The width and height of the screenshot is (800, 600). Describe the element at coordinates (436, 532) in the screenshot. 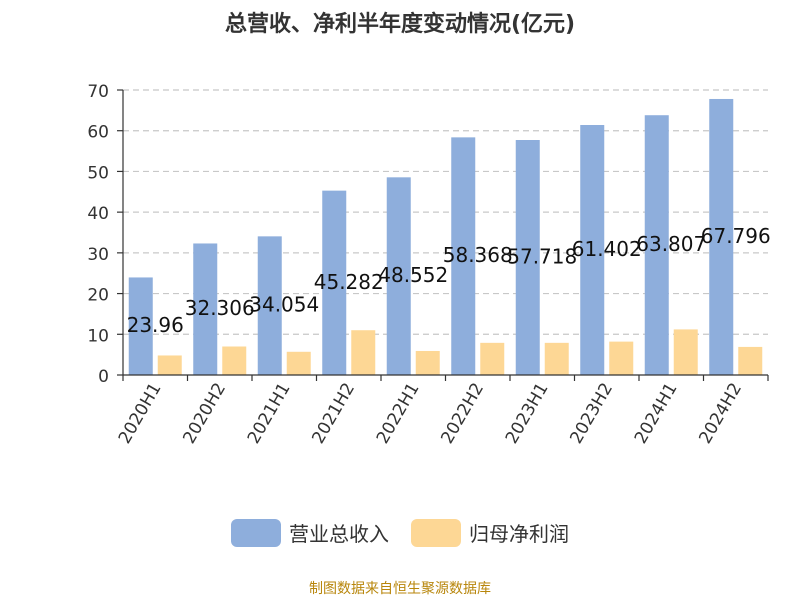

I see `legend-swatch-net-profit` at that location.